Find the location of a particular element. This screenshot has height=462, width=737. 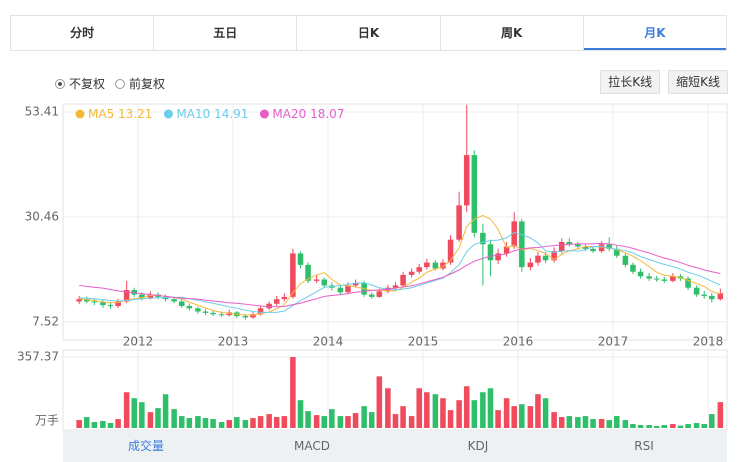

period-tabs: 分时 五日 日K 周K 月K is located at coordinates (368, 33).